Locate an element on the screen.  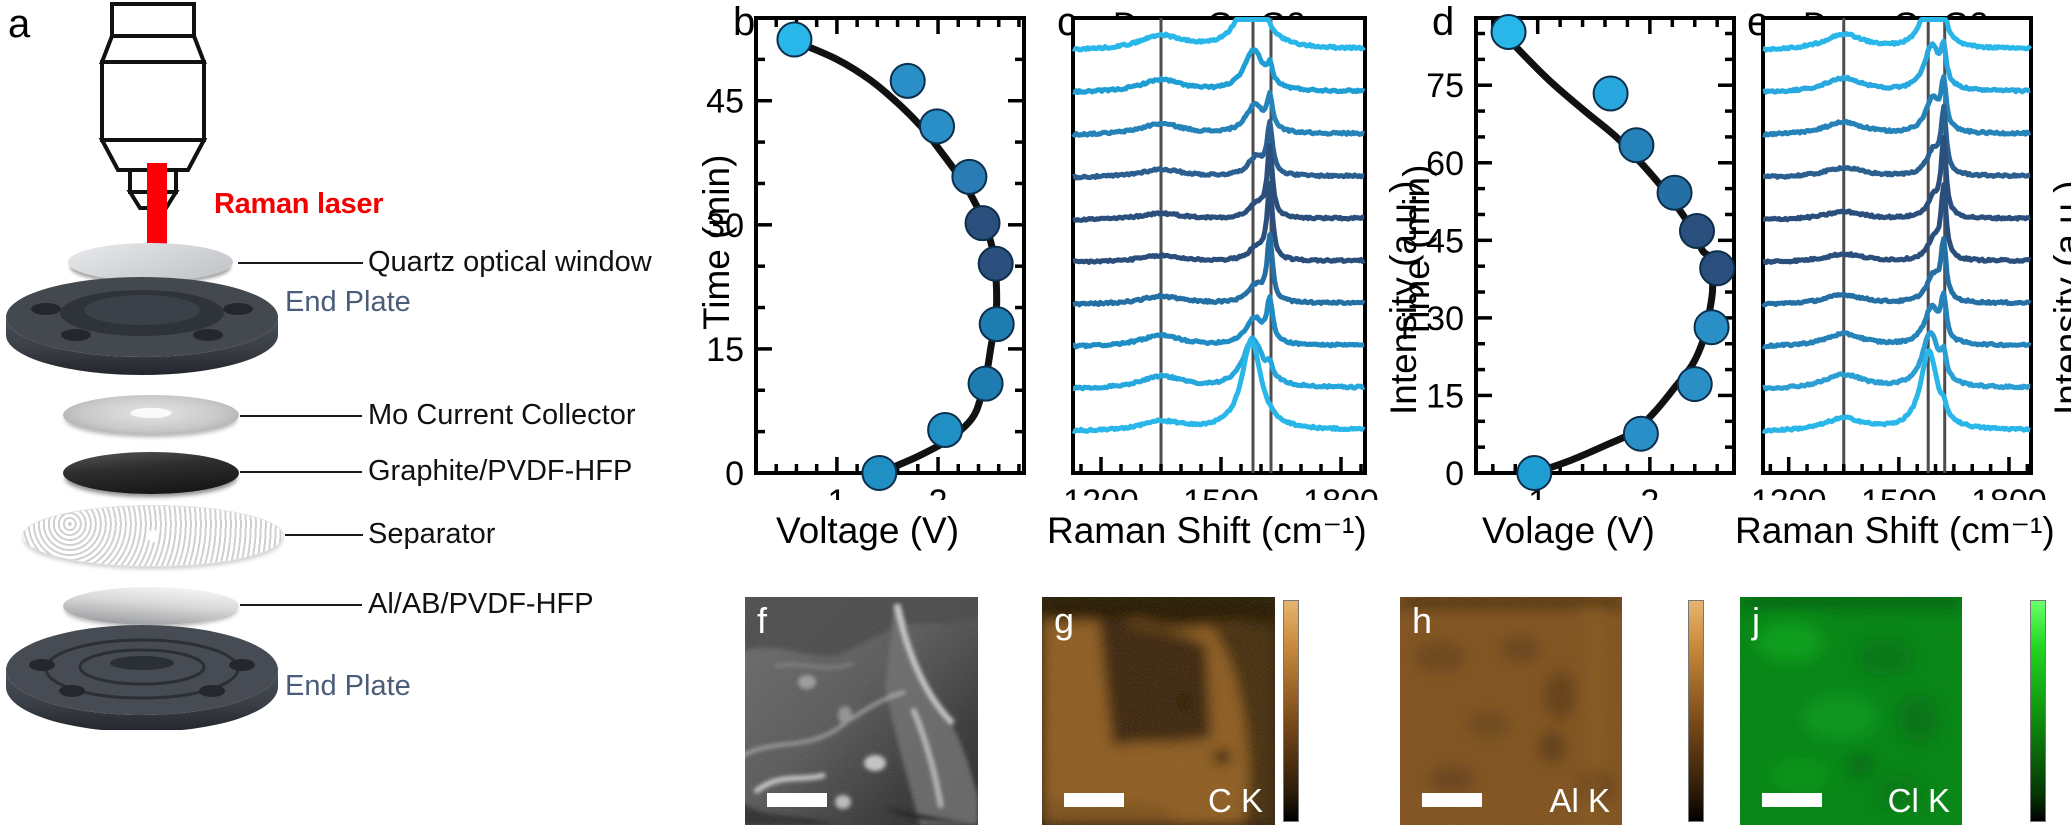
label-al-ab-pvdf-hfp: Al/AB/PVDF-HFP is located at coordinates (481, 604).